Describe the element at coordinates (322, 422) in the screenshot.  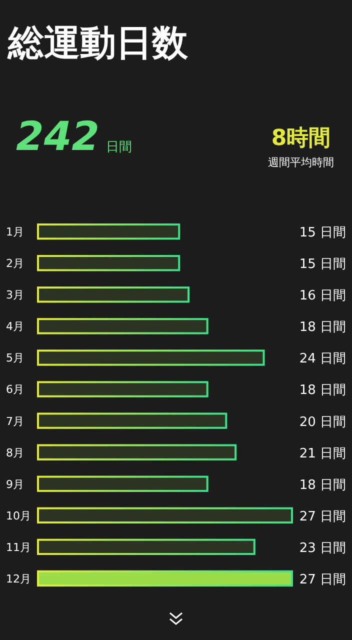
I see `data-label: 20 日間` at that location.